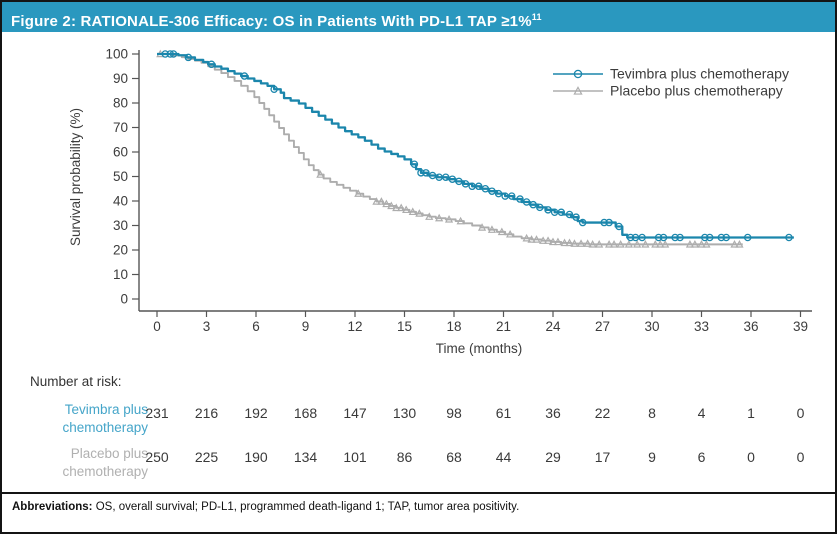  I want to click on risk-count: 250, so click(157, 457).